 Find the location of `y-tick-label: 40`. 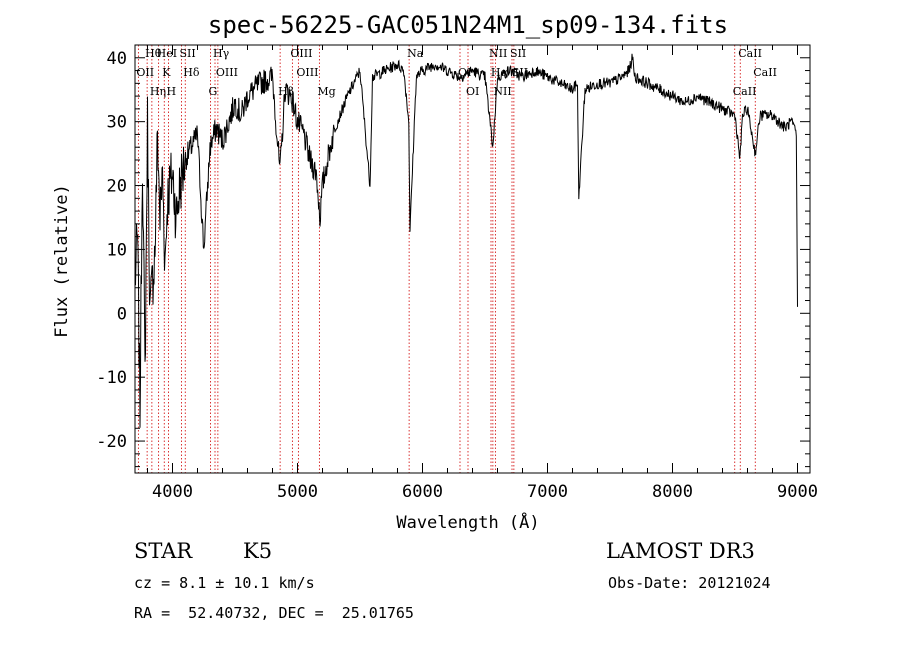

y-tick-label: 40 is located at coordinates (117, 59).